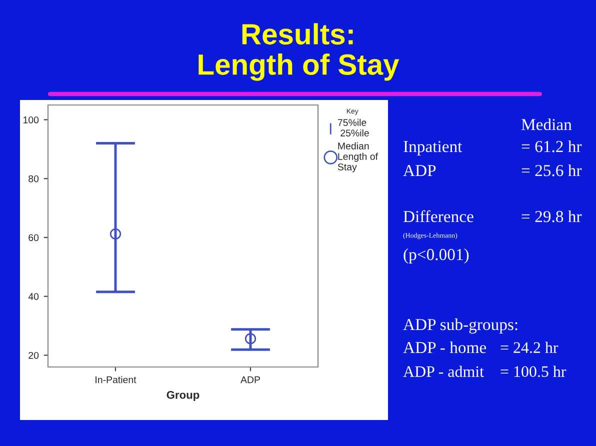  What do you see at coordinates (33, 355) in the screenshot?
I see `y-tick-label: 20` at bounding box center [33, 355].